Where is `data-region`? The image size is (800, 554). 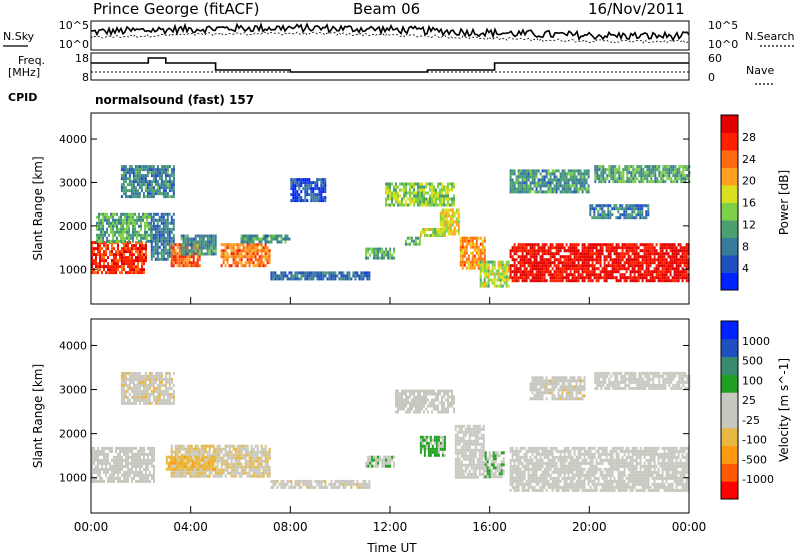
data-region is located at coordinates (320, 276).